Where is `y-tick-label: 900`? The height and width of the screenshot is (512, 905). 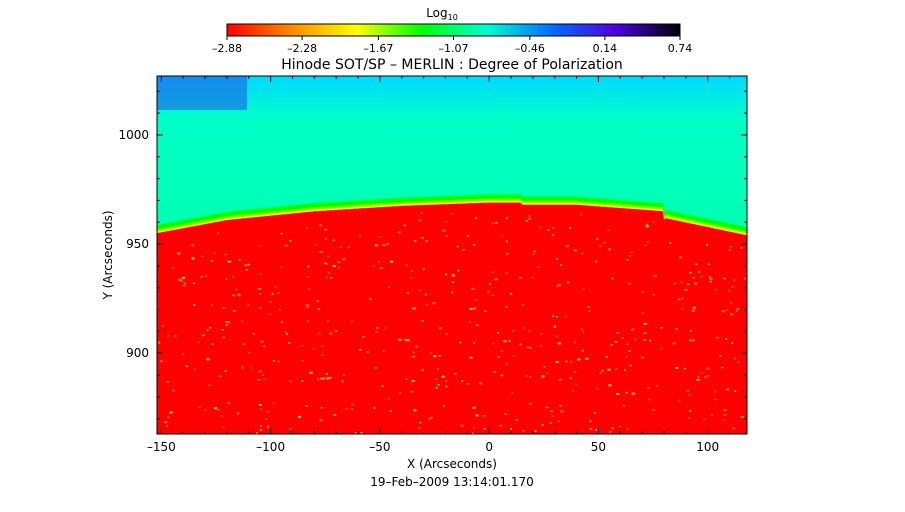 y-tick-label: 900 is located at coordinates (137, 353).